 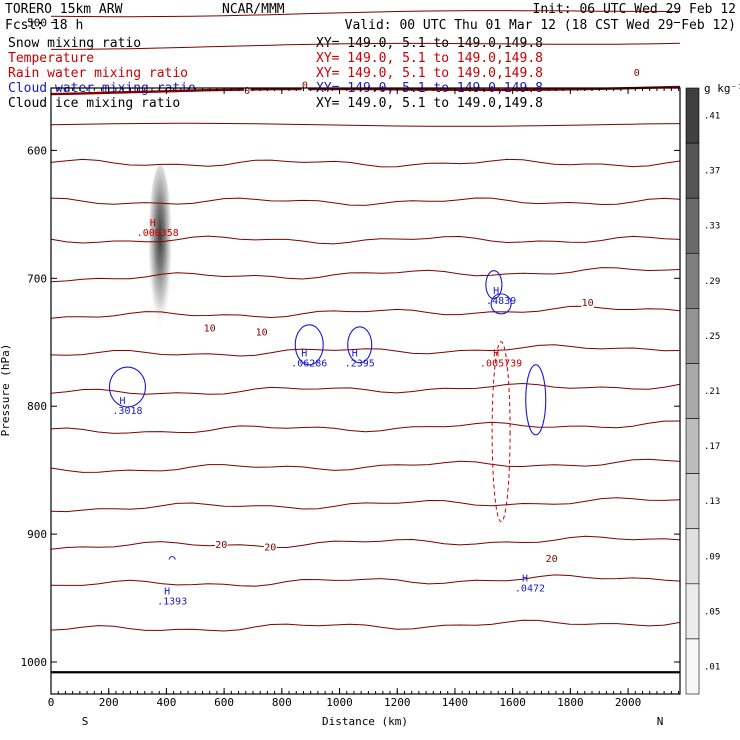 What do you see at coordinates (512, 702) in the screenshot?
I see `x-tick-label: 1600` at bounding box center [512, 702].